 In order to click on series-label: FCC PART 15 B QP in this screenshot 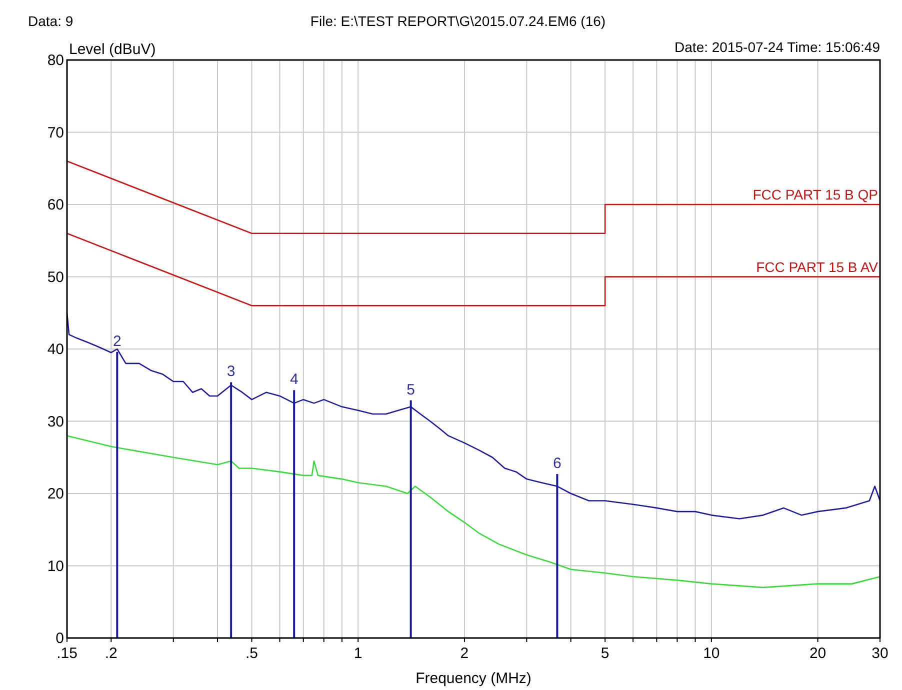, I will do `click(815, 194)`.